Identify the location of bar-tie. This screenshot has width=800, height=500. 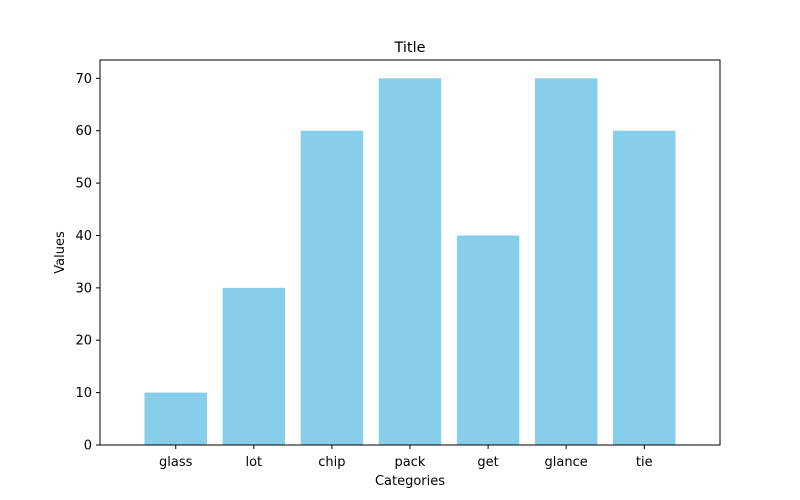
(644, 287).